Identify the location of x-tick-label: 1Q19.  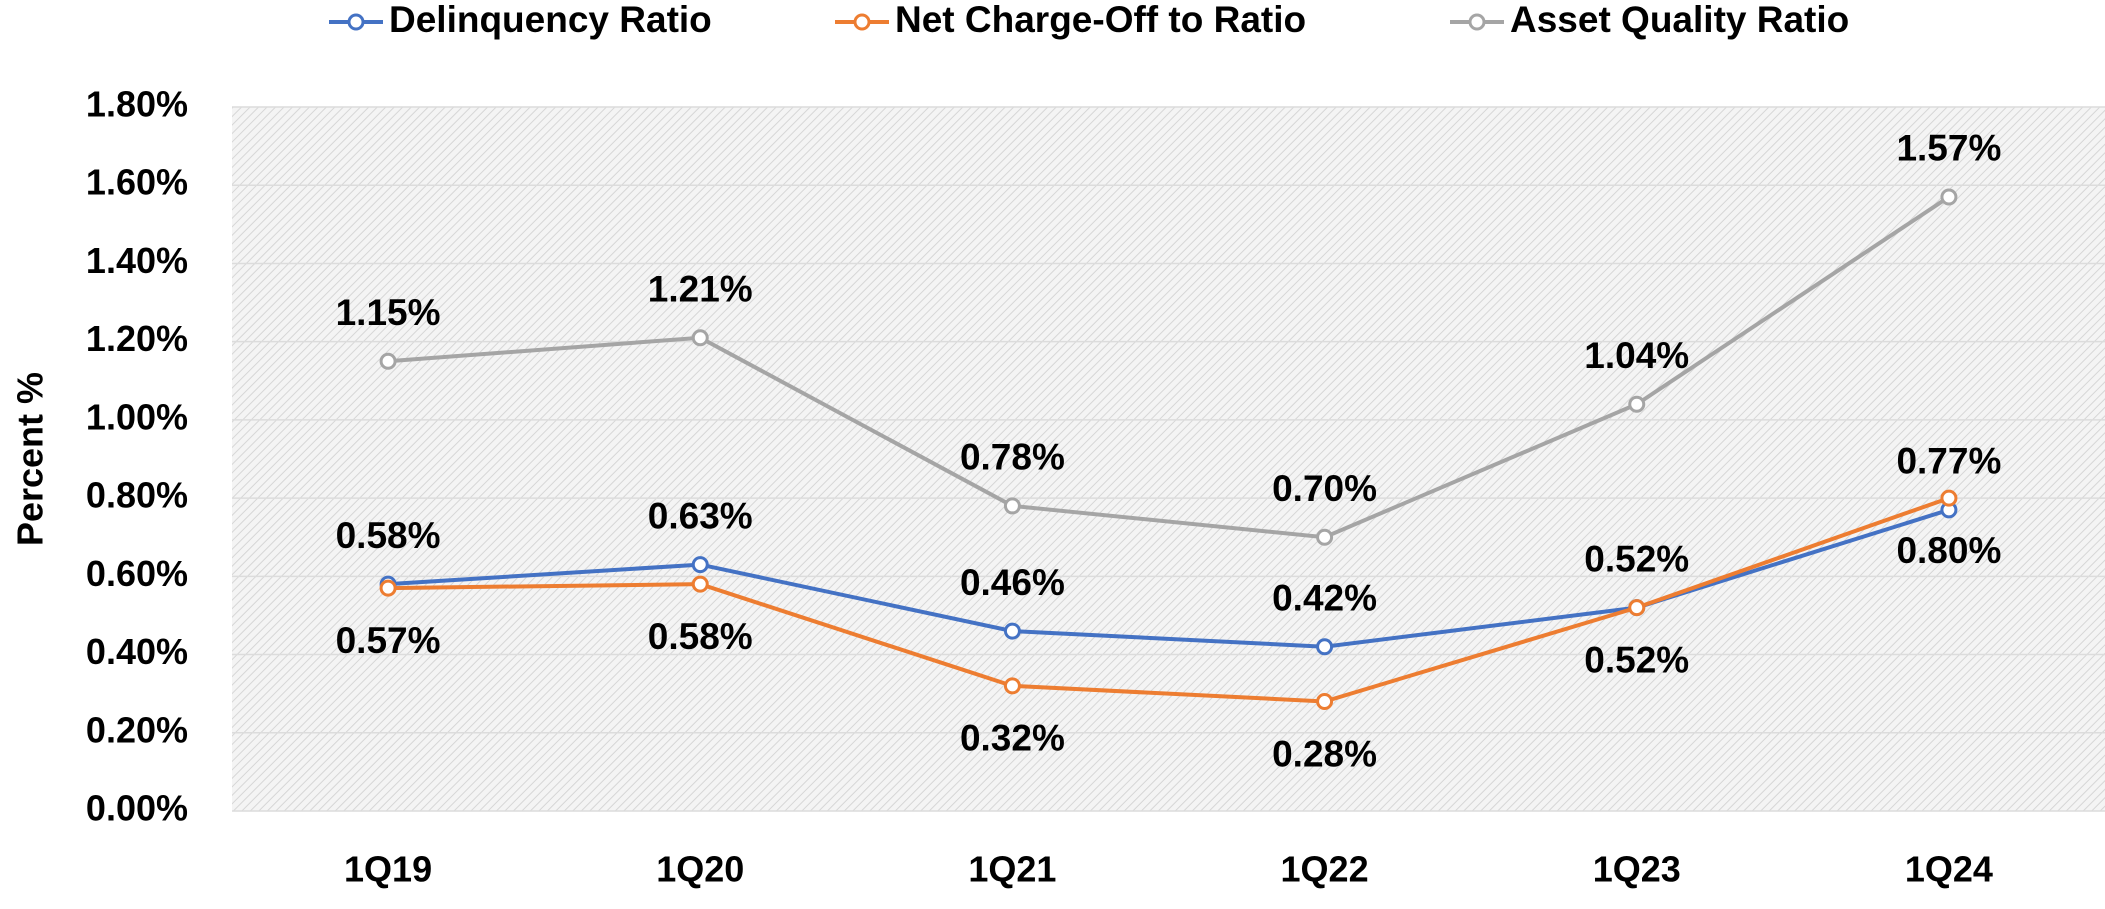
(388, 869).